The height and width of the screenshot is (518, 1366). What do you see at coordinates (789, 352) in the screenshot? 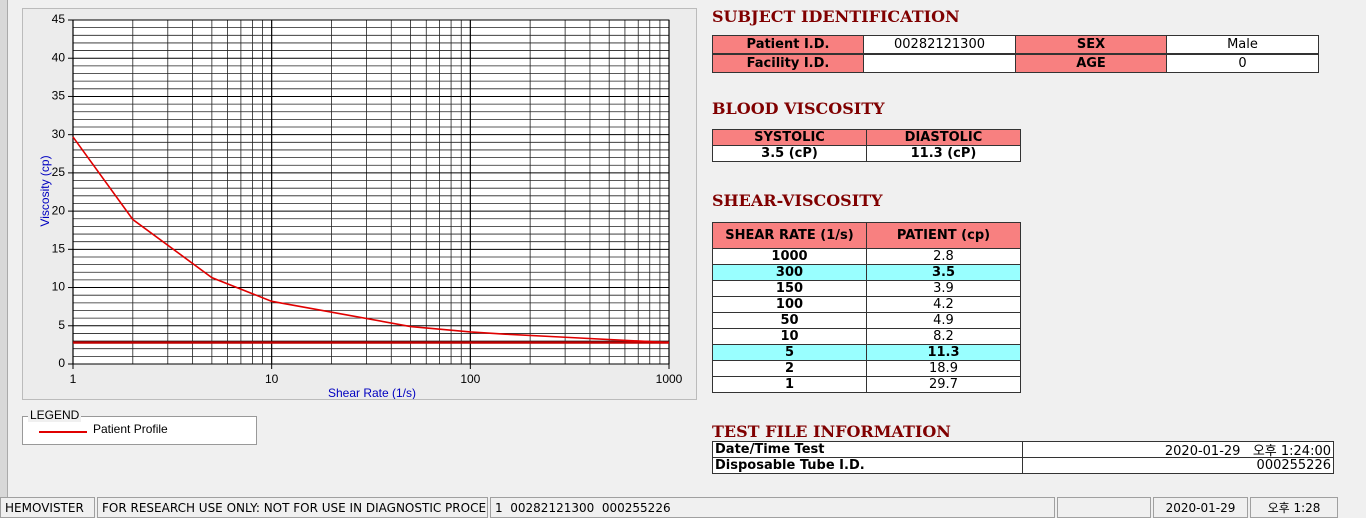
I see `table-cell: 5` at bounding box center [789, 352].